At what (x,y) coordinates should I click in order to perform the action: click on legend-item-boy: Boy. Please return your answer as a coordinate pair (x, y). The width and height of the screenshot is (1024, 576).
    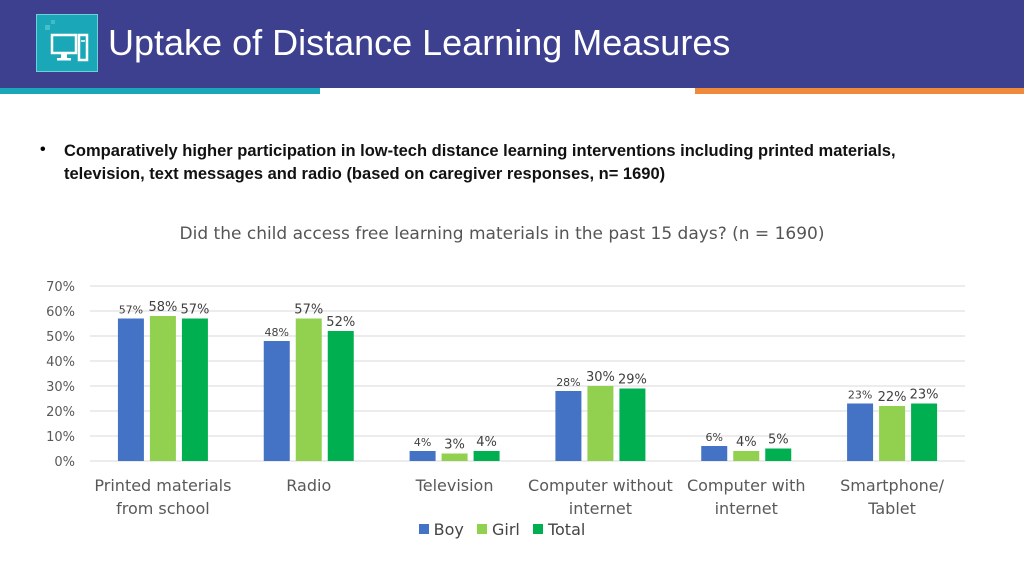
    Looking at the image, I should click on (441, 529).